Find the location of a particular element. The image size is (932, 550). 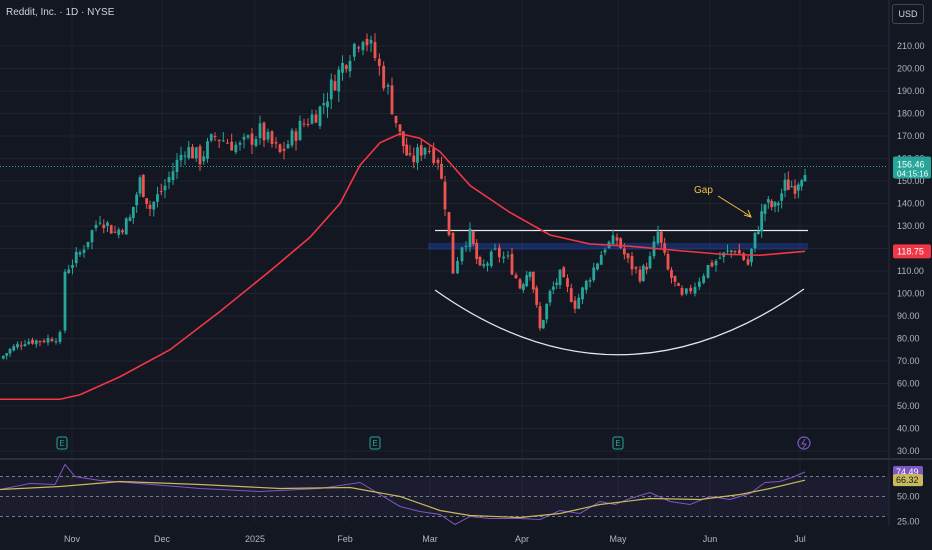

x-tick-label: Mar is located at coordinates (430, 539).